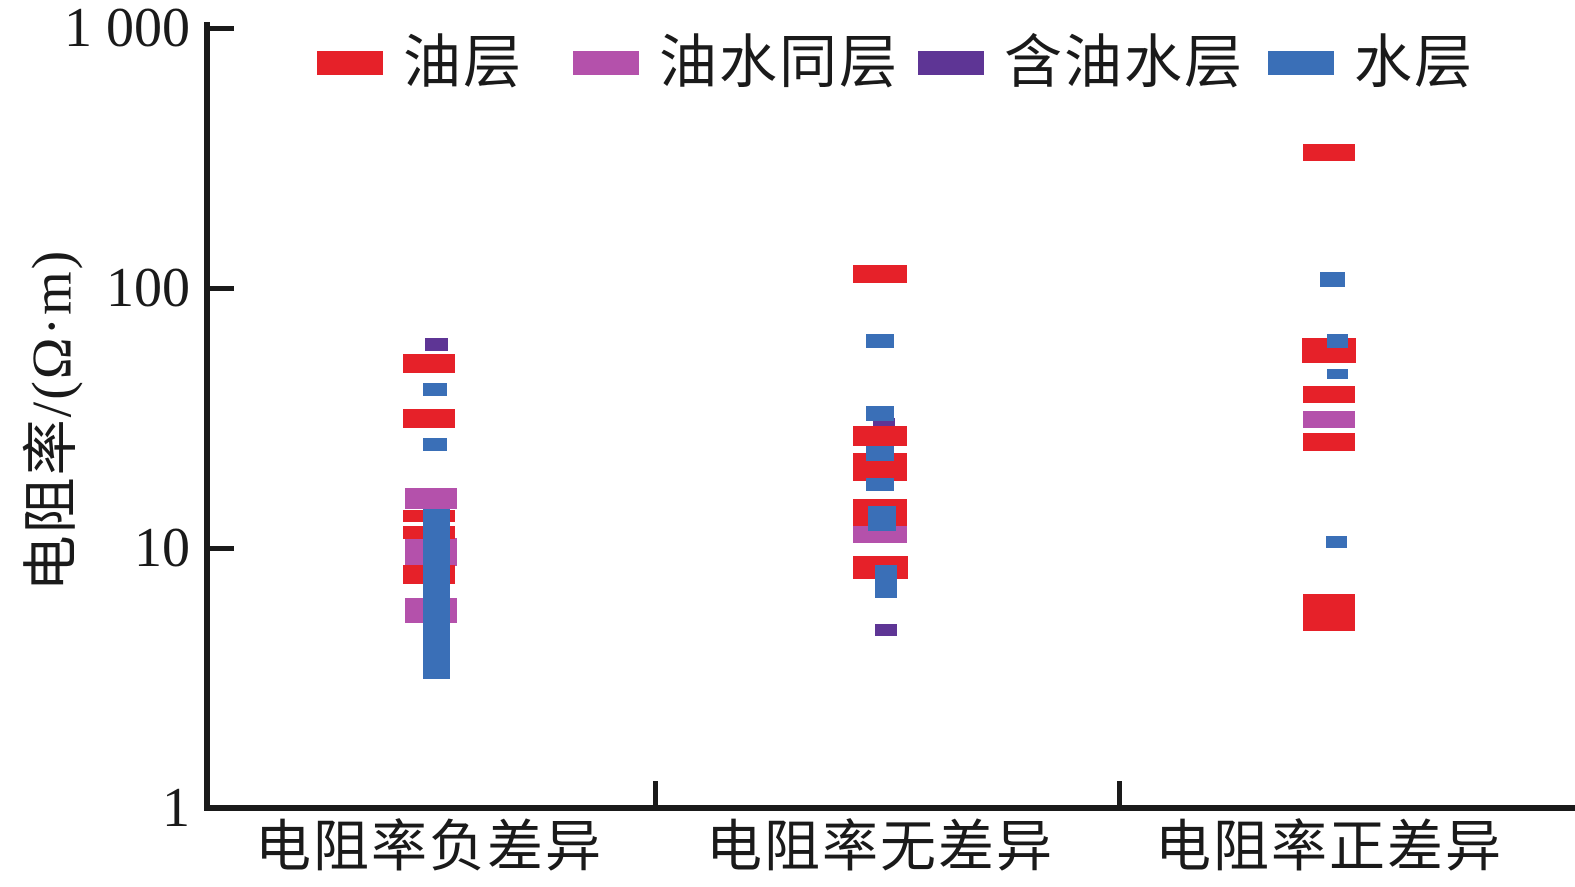 This screenshot has height=887, width=1575. I want to click on y-tick-label: 1, so click(176, 808).